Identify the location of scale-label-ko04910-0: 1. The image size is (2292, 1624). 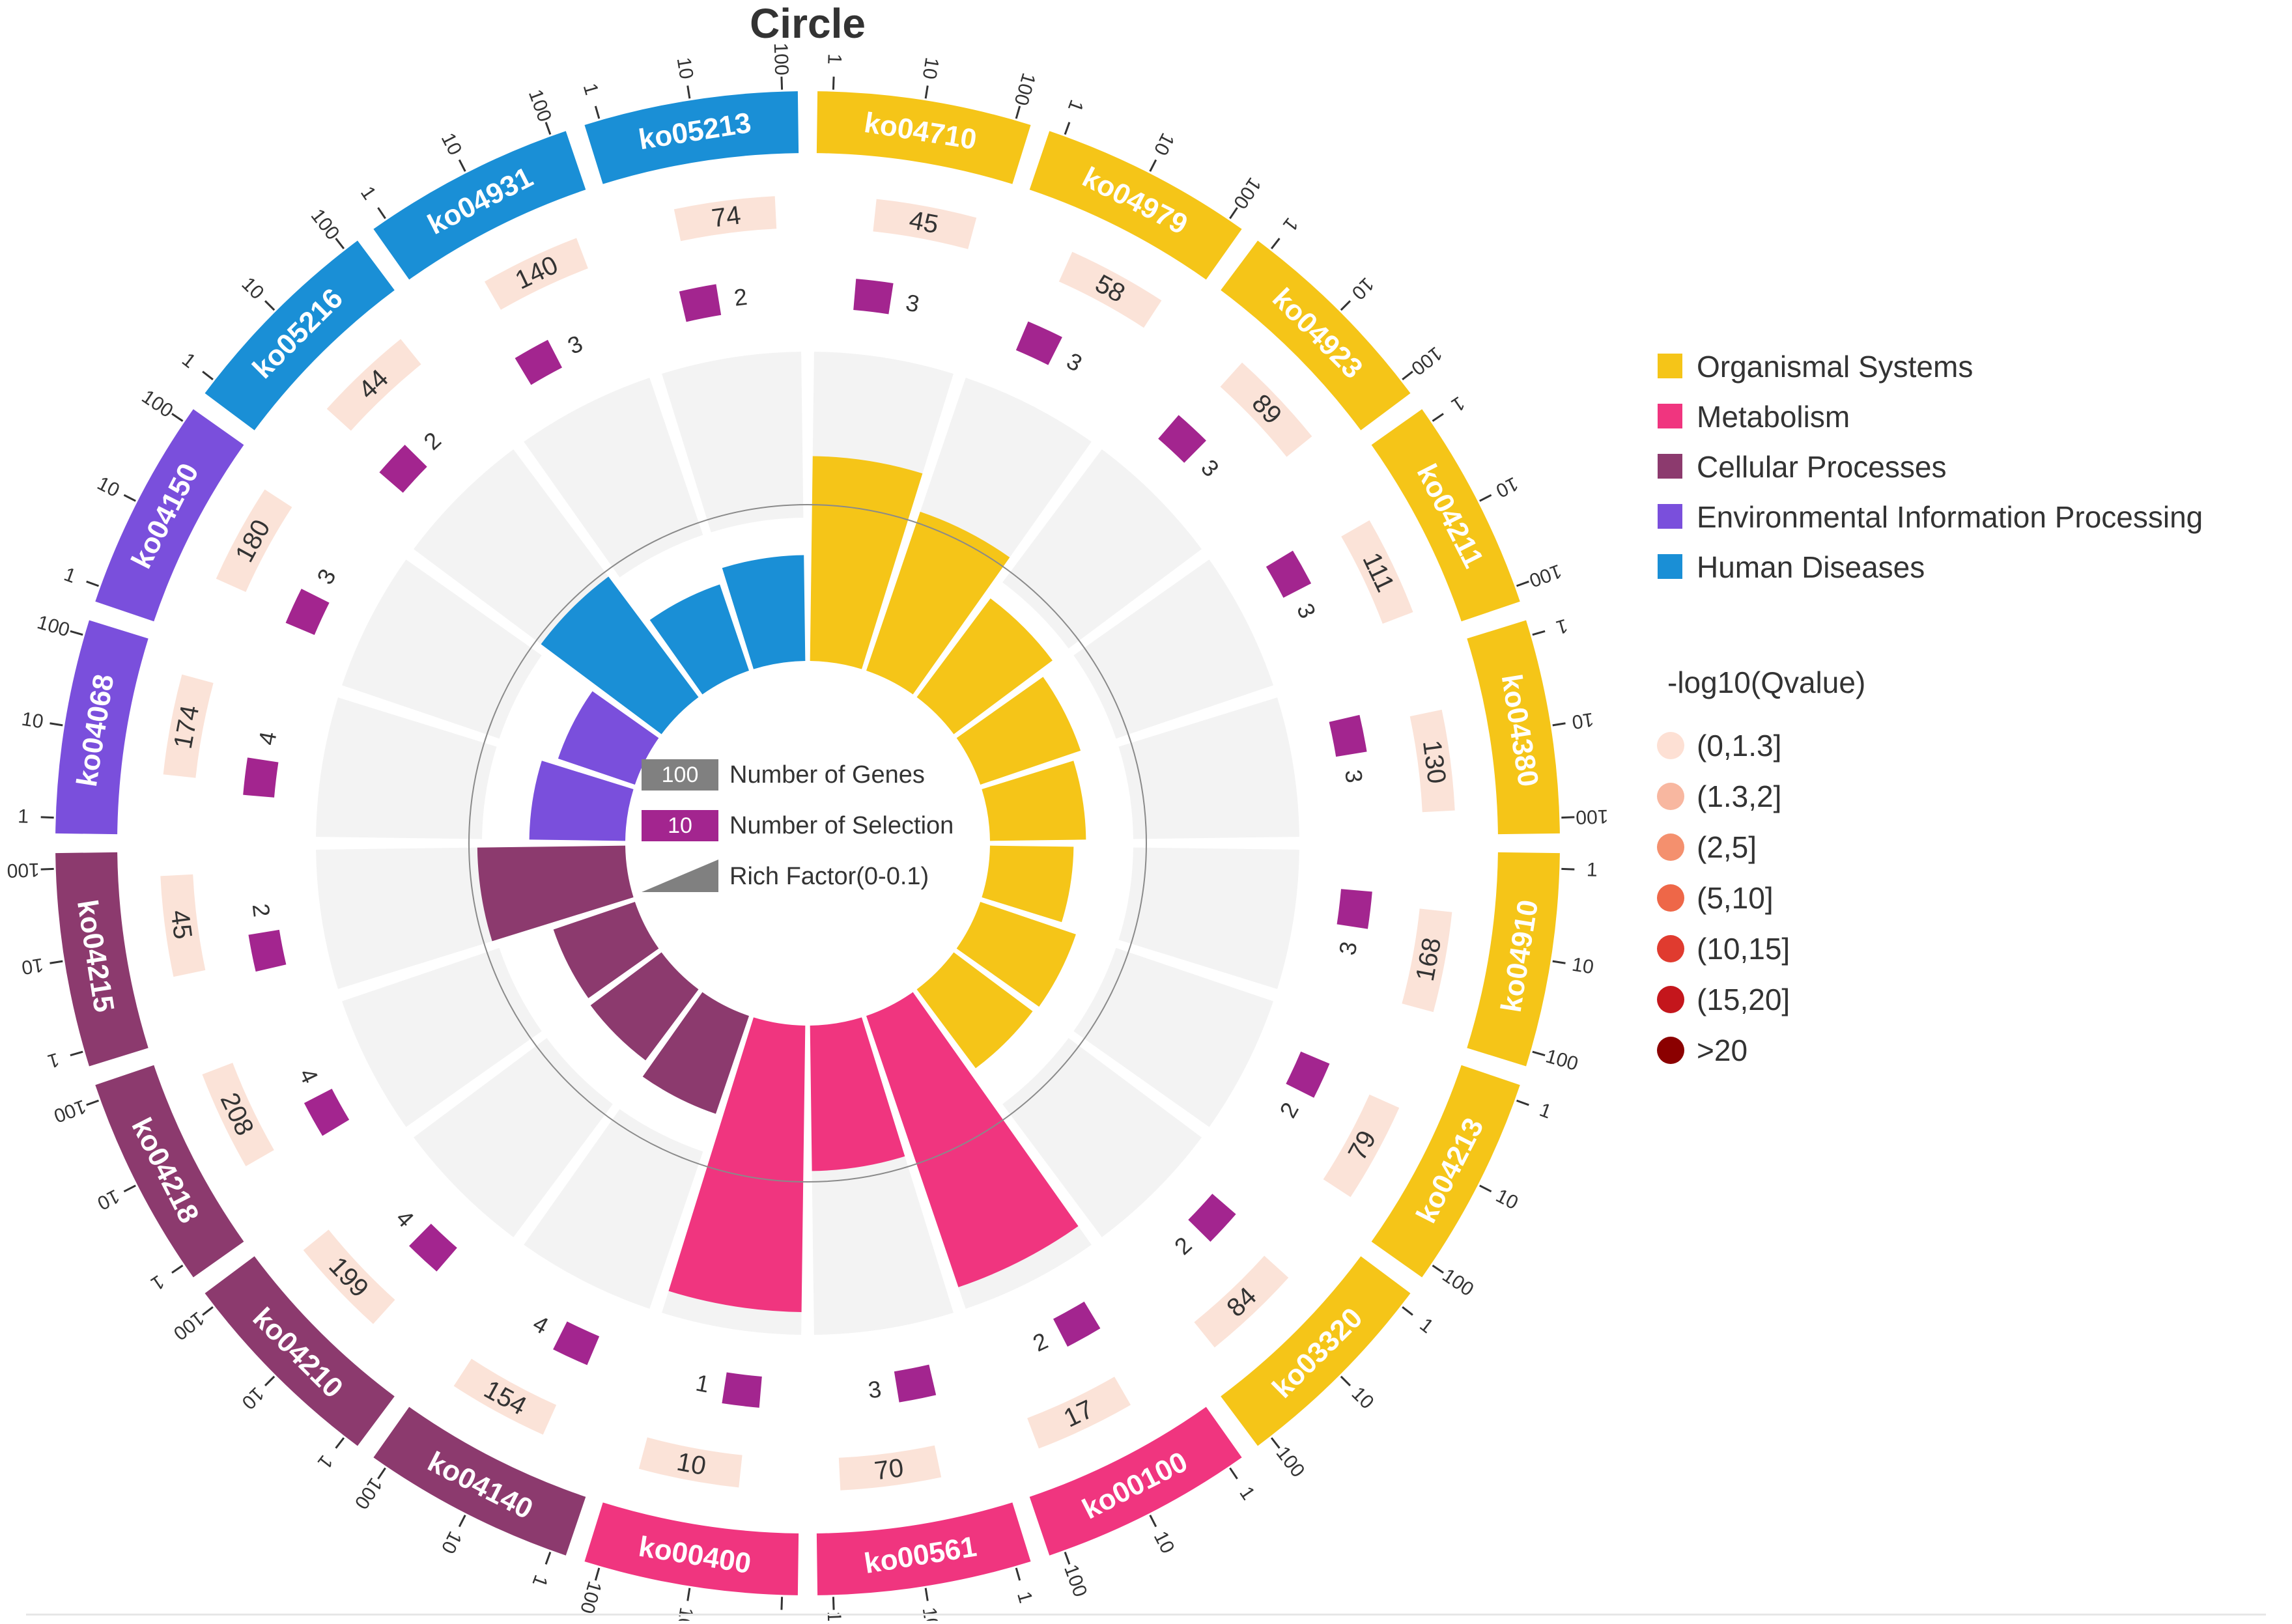
(1592, 870).